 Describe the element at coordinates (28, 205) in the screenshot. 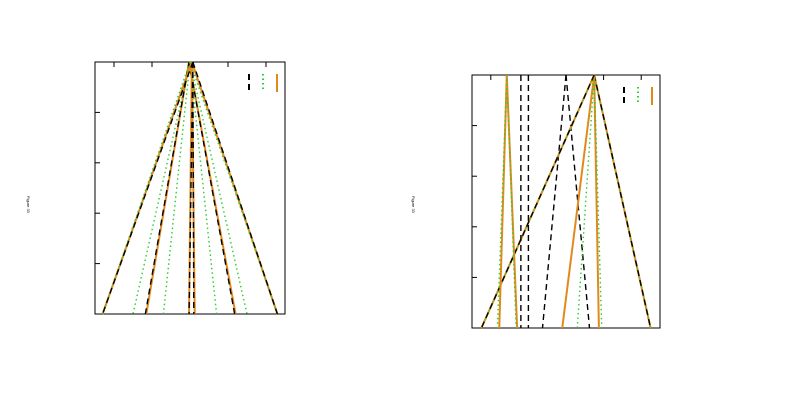

I see `figure-caption-left: Figure 33` at that location.